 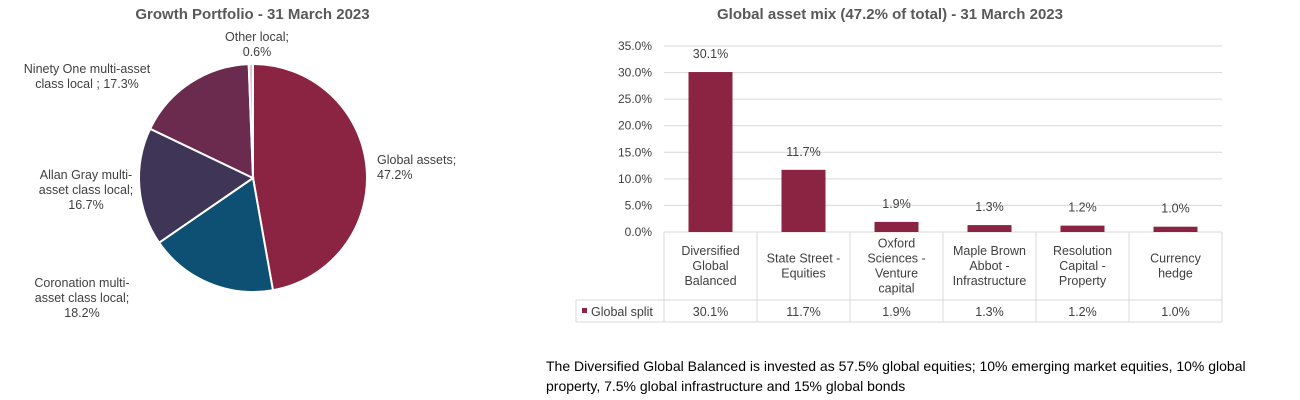 I want to click on pie-label: Allan Gray multi-asset class local; 16.7%, so click(x=86, y=190).